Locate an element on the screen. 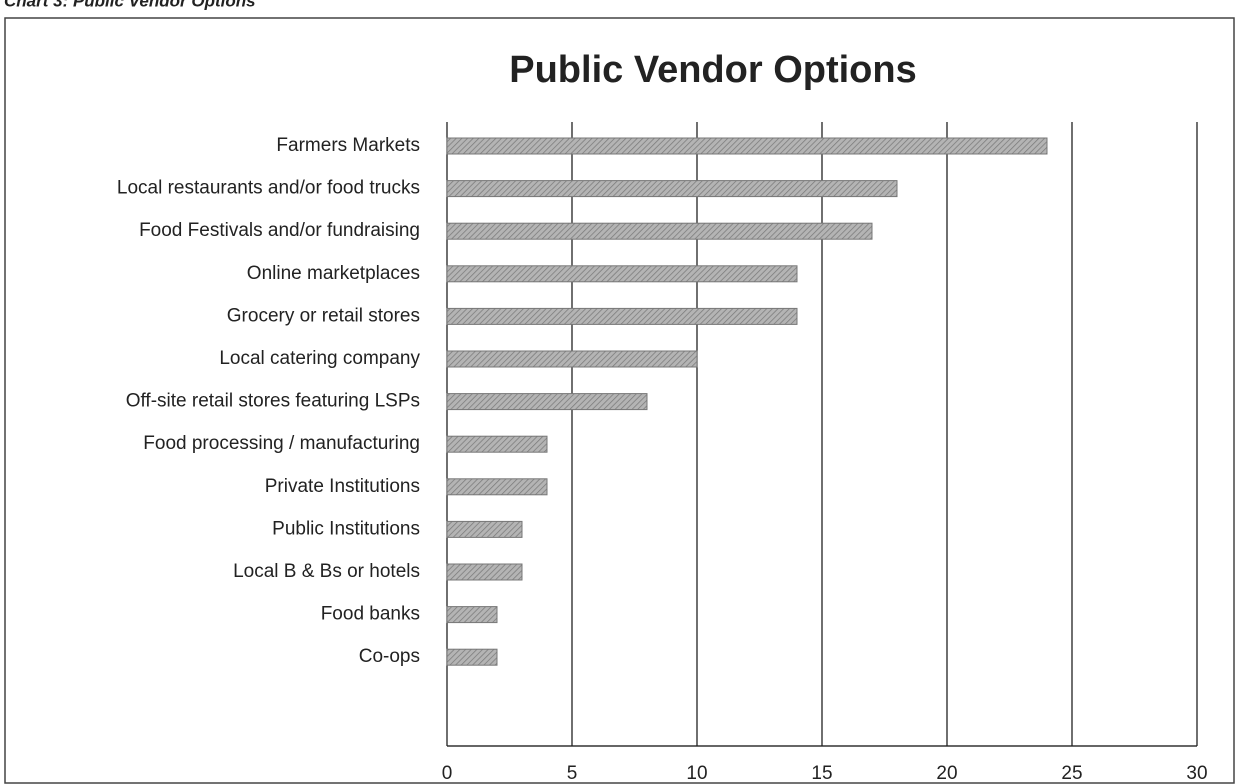  caption: Chart 3: Public Vendor Options is located at coordinates (130, 5).